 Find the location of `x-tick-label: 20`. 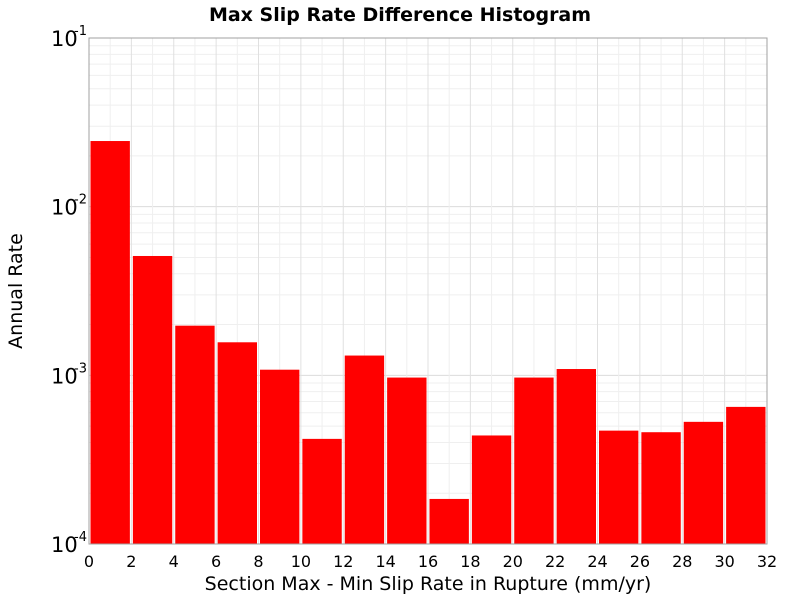

x-tick-label: 20 is located at coordinates (513, 561).